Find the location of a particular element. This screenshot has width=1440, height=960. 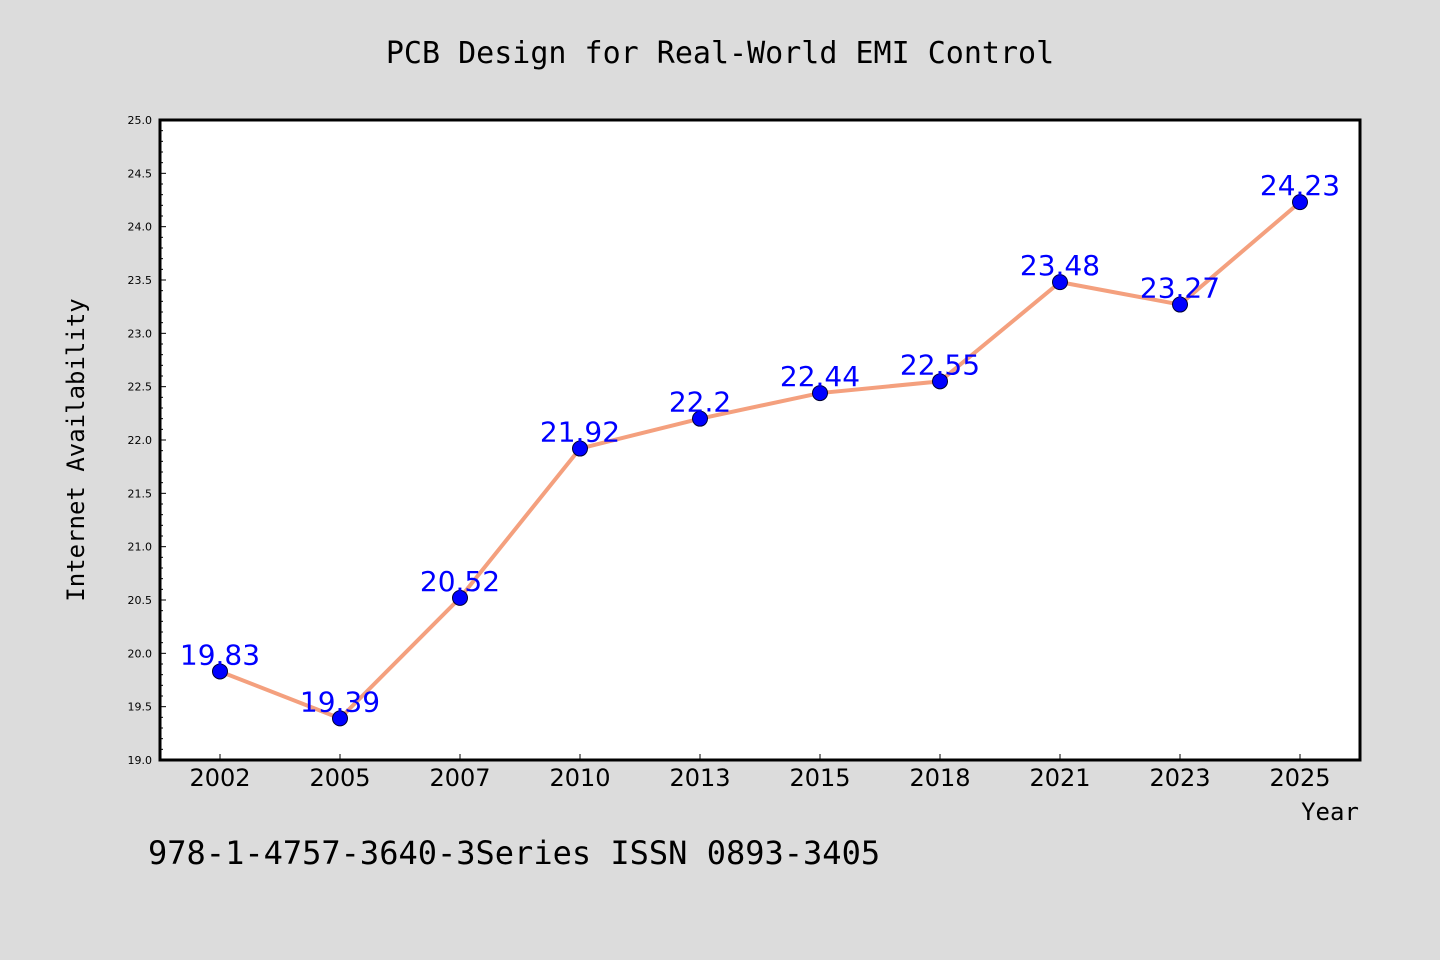

y-tick-label: 19.0 is located at coordinates (140, 760).